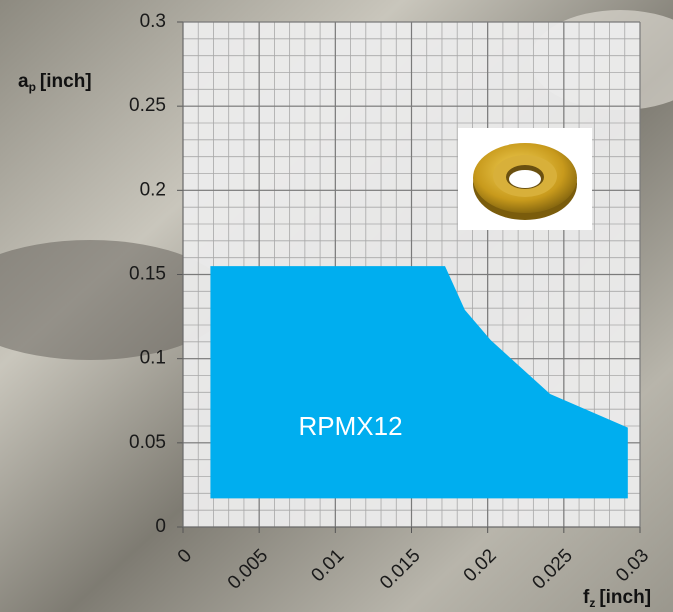 This screenshot has width=673, height=612. What do you see at coordinates (153, 189) in the screenshot?
I see `y-tick-label: 0.2` at bounding box center [153, 189].